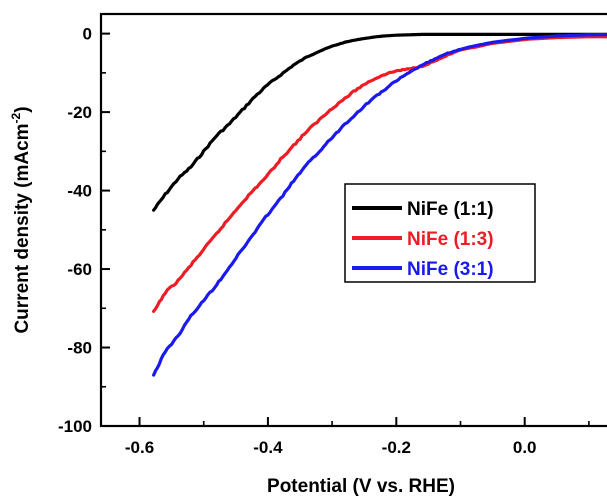 Image resolution: width=607 pixels, height=500 pixels. Describe the element at coordinates (268, 447) in the screenshot. I see `x-tick-label: -0.4` at that location.